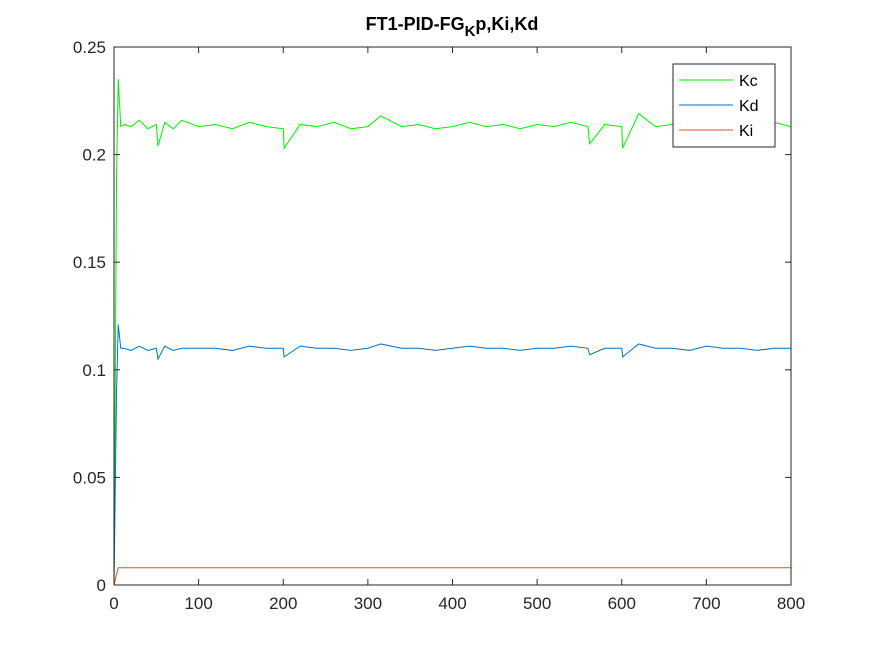 The width and height of the screenshot is (875, 656). I want to click on y-tick-label: 0.2, so click(94, 155).